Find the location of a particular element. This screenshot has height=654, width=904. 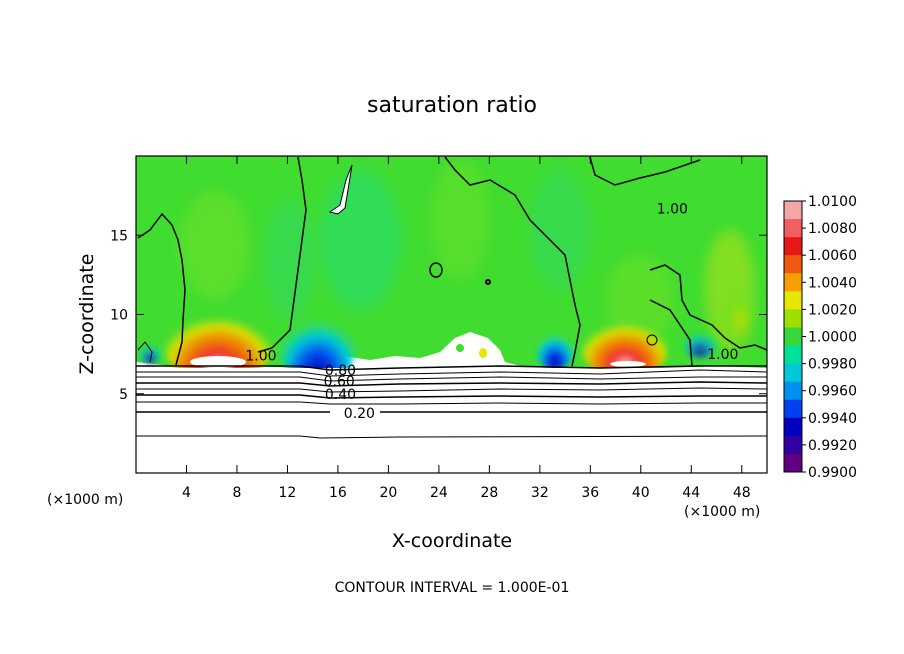

y-tick-label: 15 is located at coordinates (119, 236).